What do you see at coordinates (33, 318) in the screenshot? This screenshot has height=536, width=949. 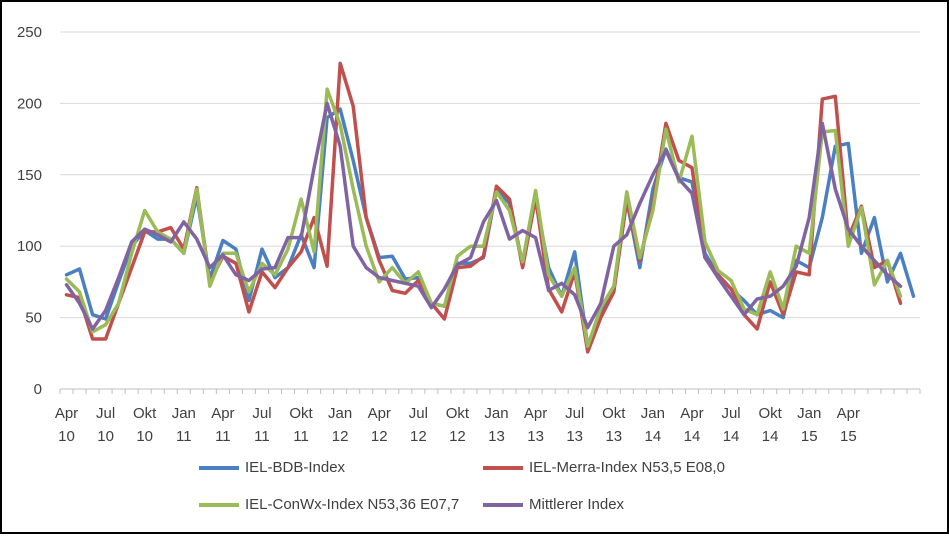 I see `y-tick-label: 50` at bounding box center [33, 318].